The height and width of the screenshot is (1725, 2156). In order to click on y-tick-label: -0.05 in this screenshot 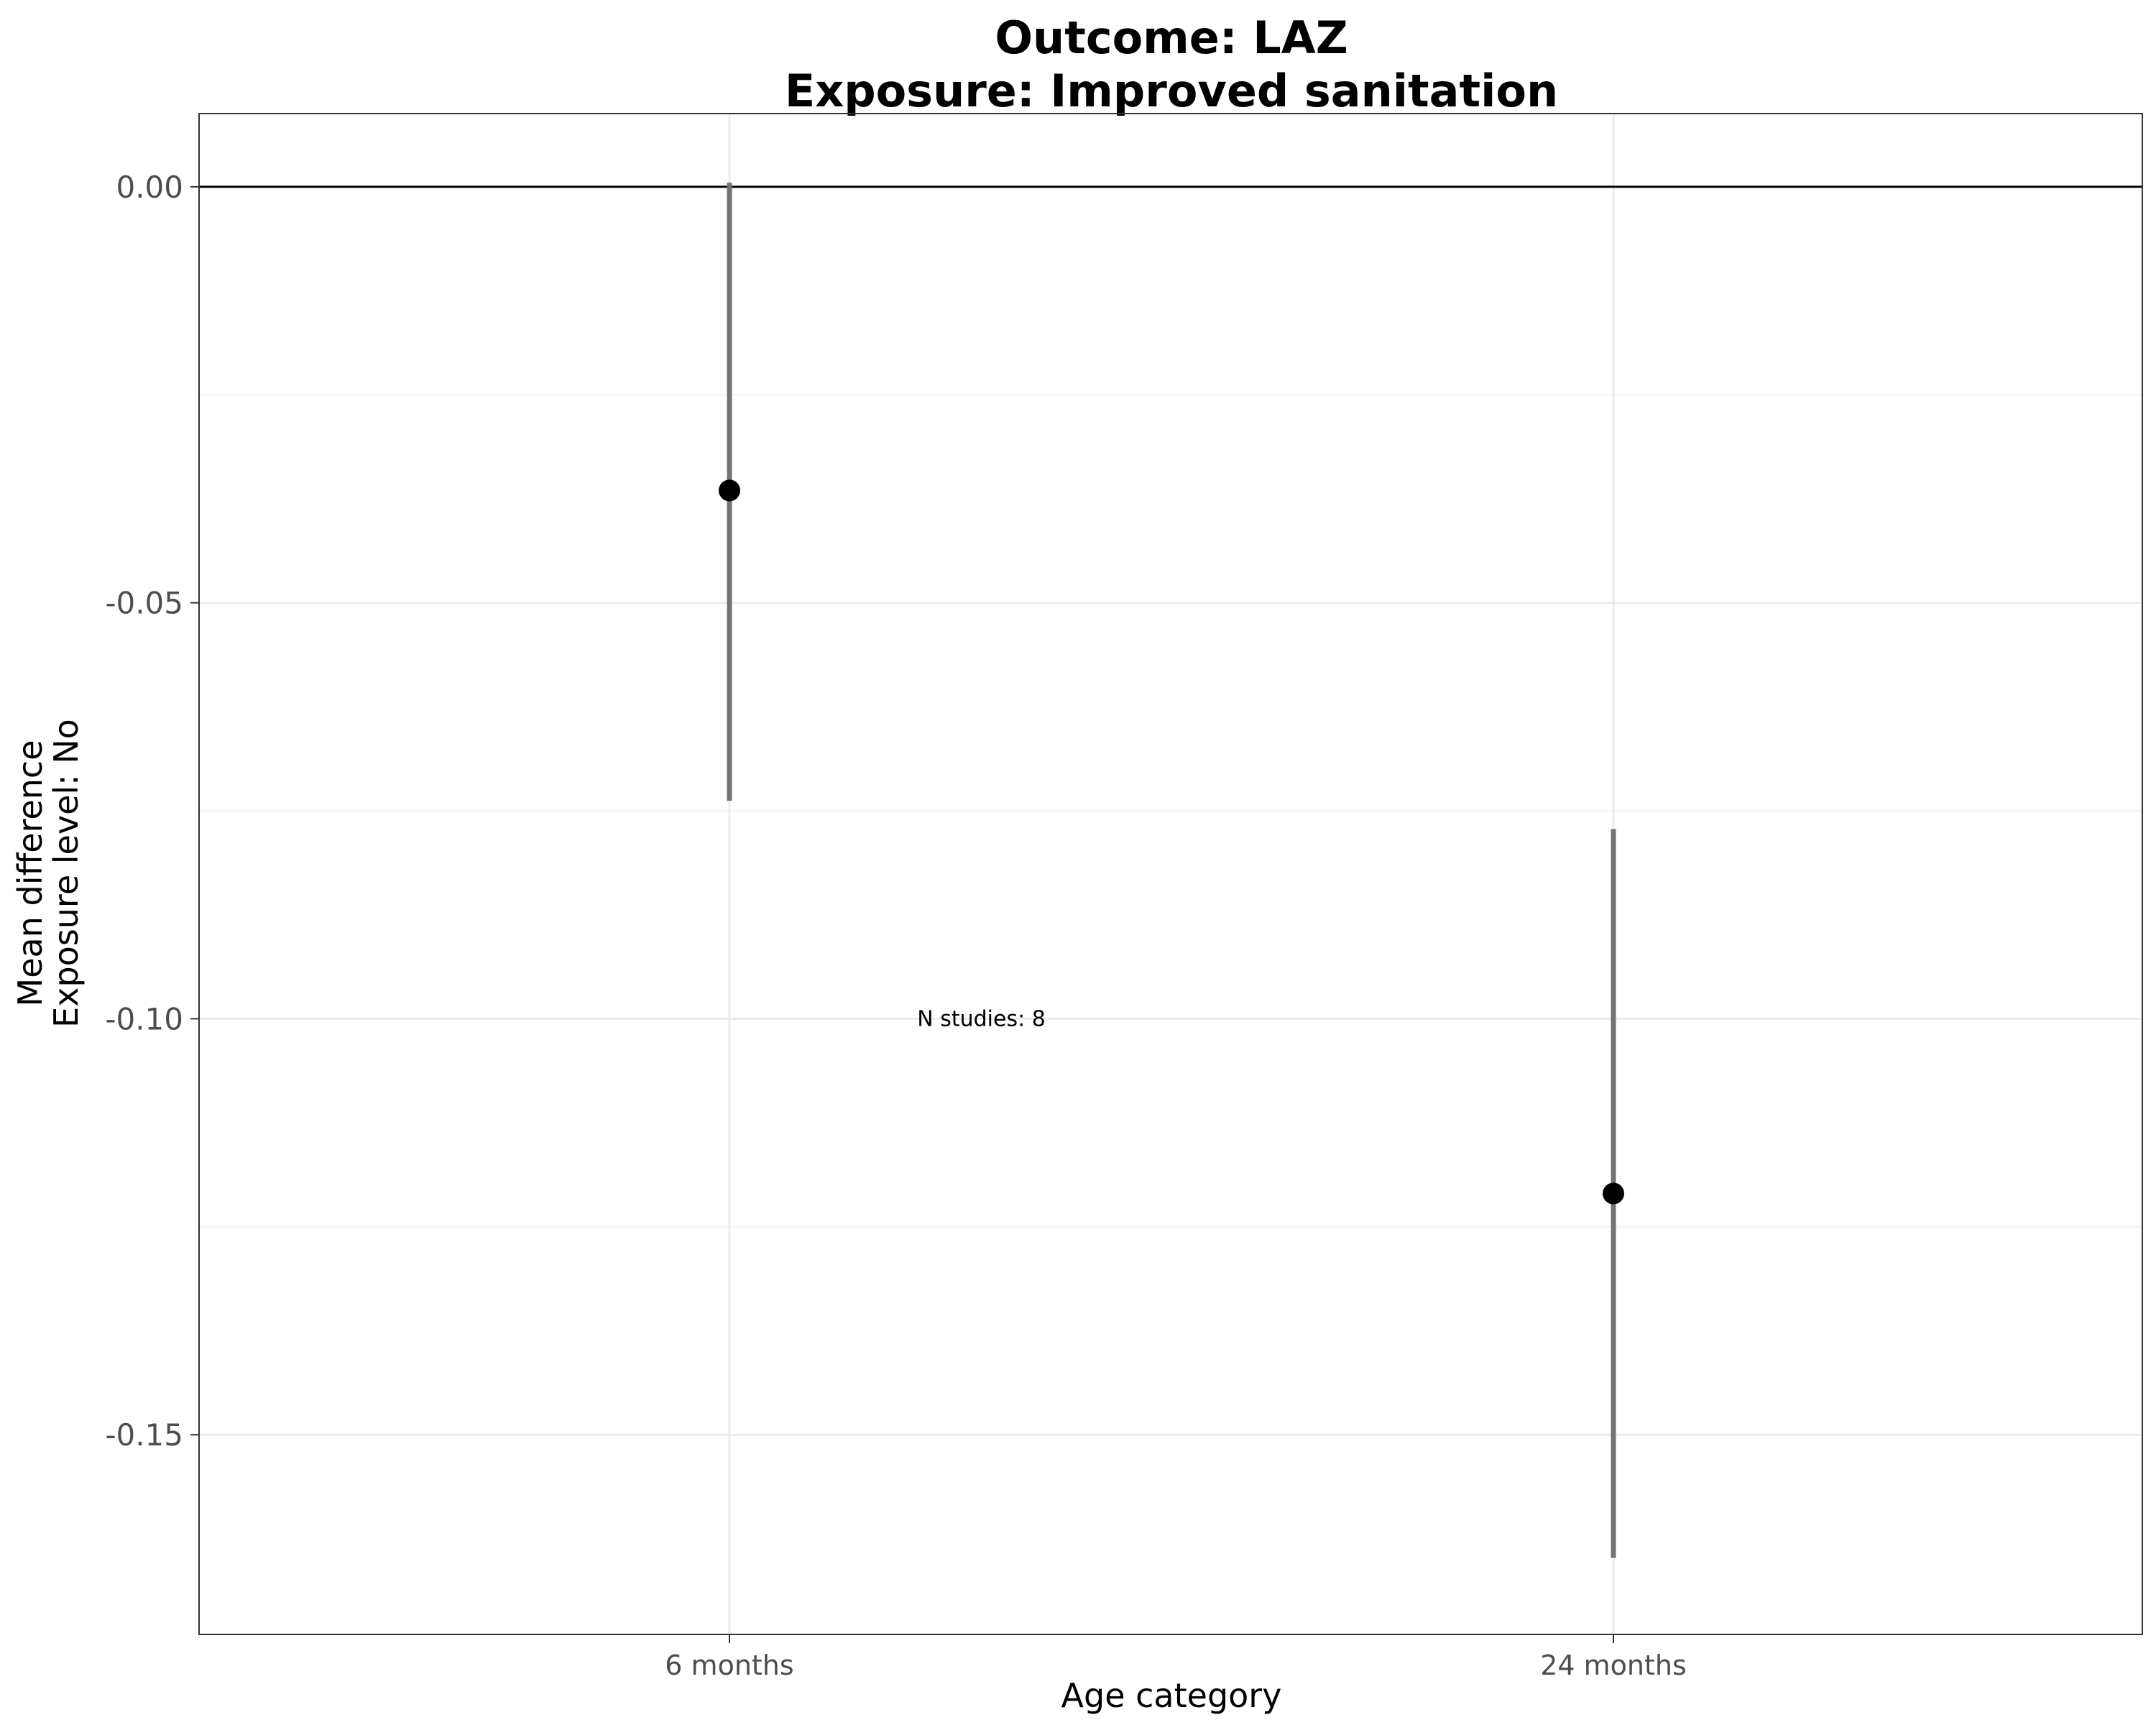, I will do `click(144, 603)`.